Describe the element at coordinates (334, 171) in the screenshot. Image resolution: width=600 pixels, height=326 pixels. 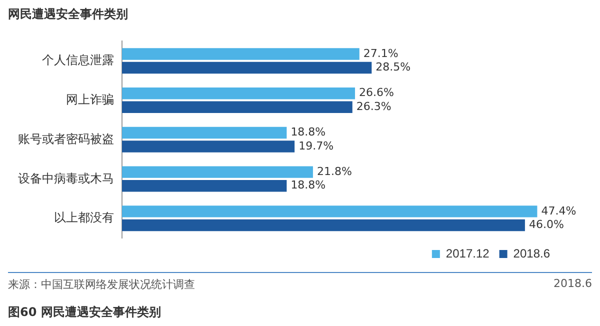
I see `data-label: 21.8%` at that location.